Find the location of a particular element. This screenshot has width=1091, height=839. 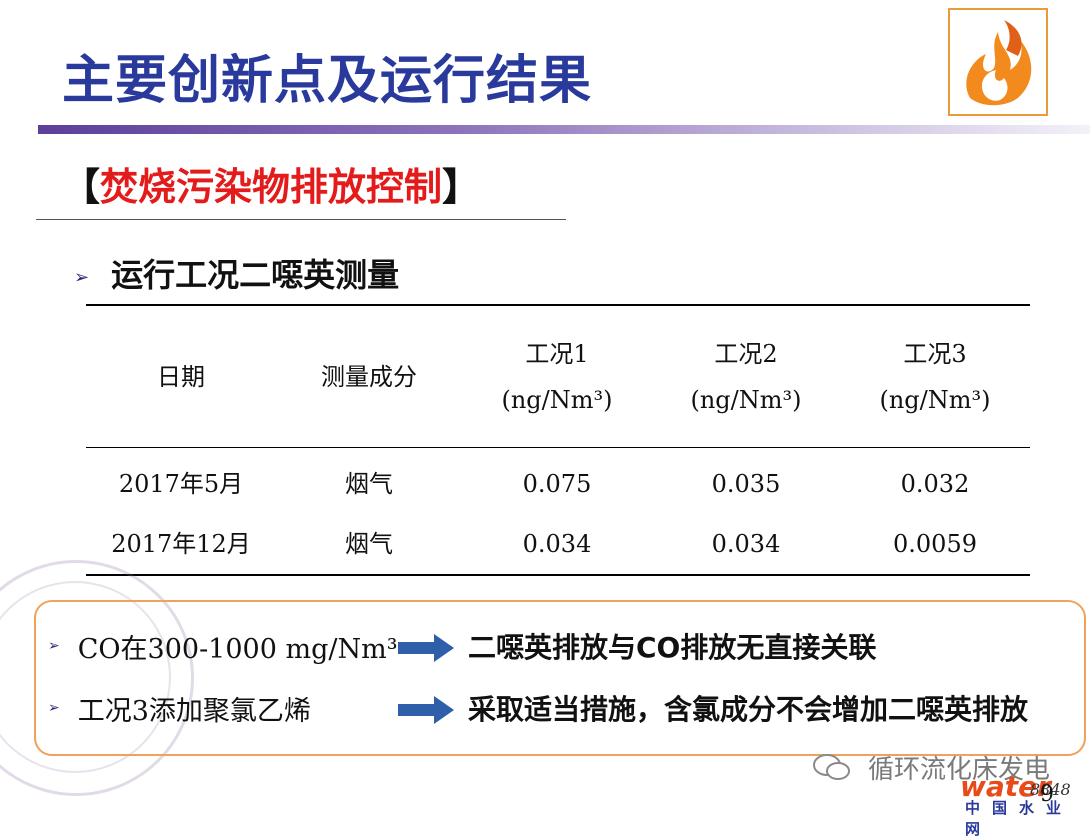

watermark-text: 循环流化床发电 is located at coordinates (959, 770).